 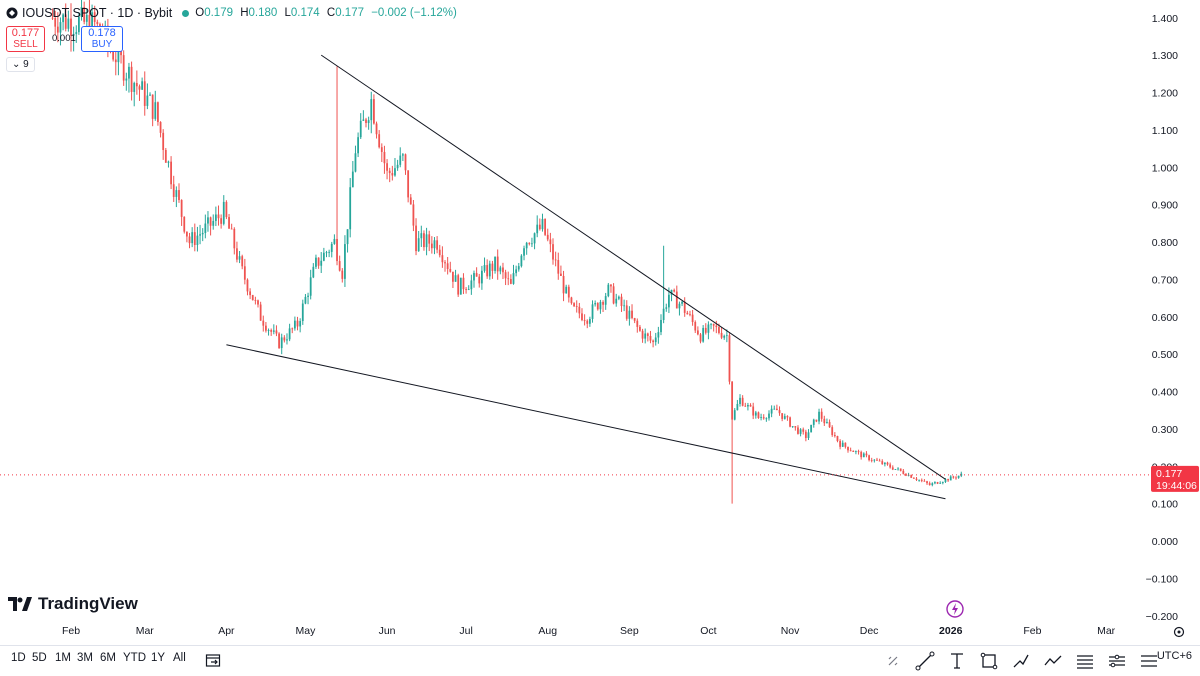 What do you see at coordinates (1165, 542) in the screenshot?
I see `y-tick-label: 0.000` at bounding box center [1165, 542].